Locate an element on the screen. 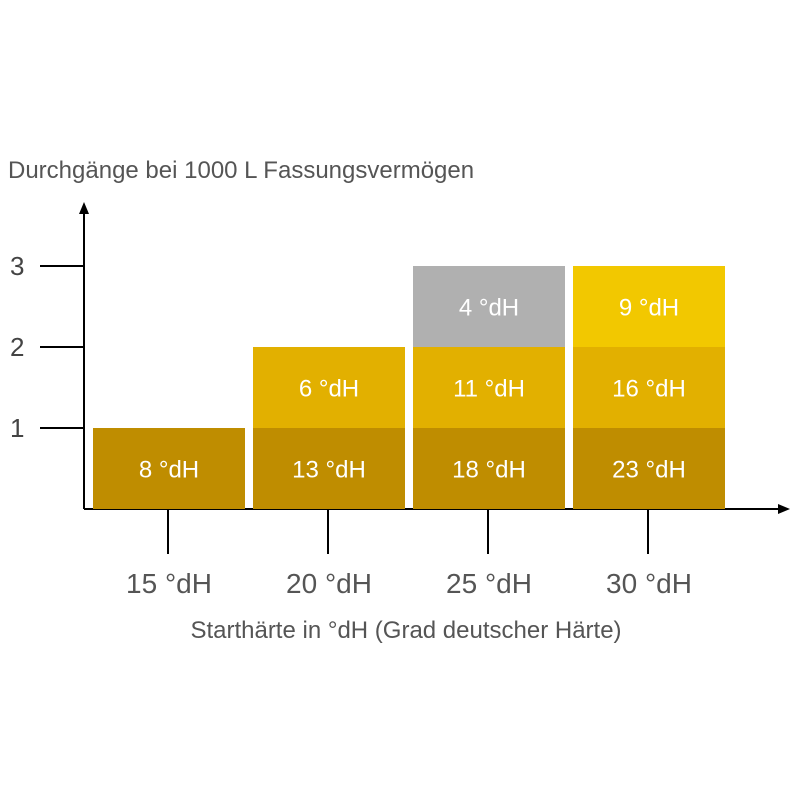 The image size is (800, 800). x-axis-arrow is located at coordinates (784, 509).